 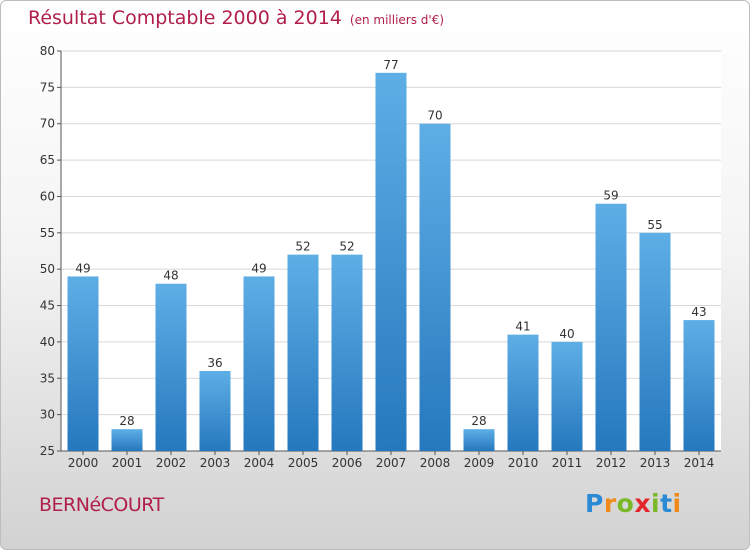 What do you see at coordinates (347, 463) in the screenshot?
I see `x-tick-label: 2006` at bounding box center [347, 463].